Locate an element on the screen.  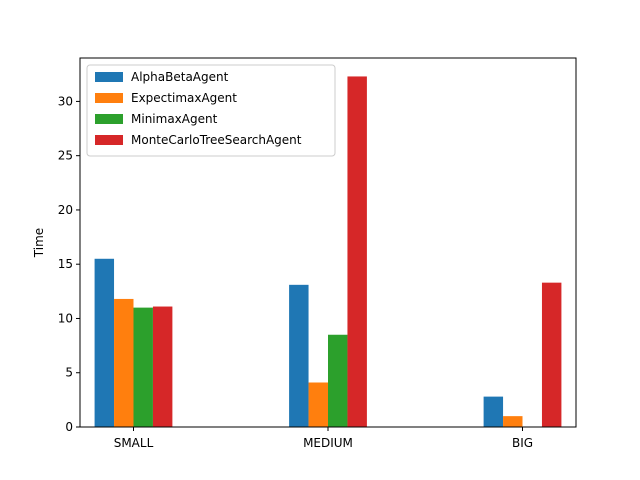
bar-montecarlotreesearchagent-small is located at coordinates (162, 366).